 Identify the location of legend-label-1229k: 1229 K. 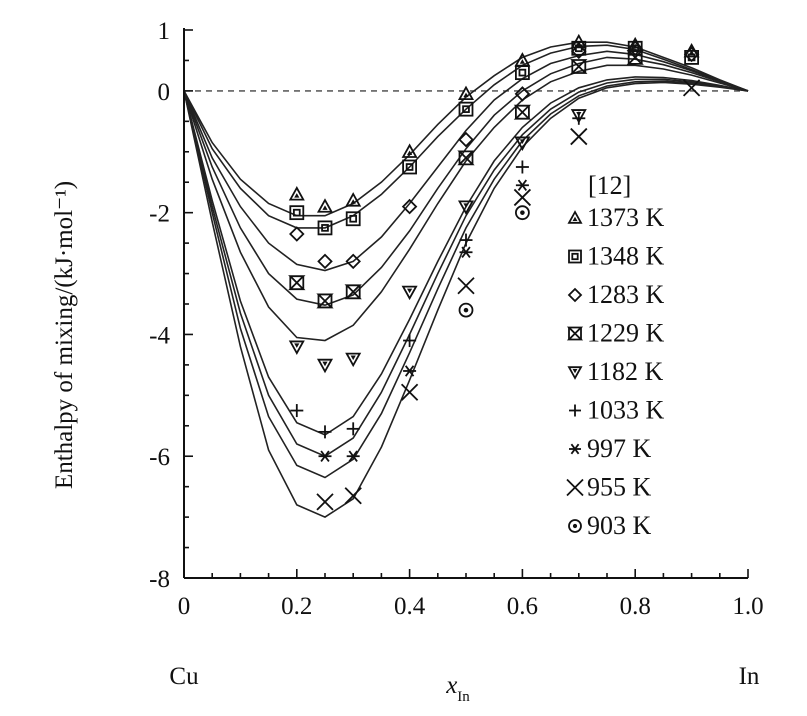
(626, 333).